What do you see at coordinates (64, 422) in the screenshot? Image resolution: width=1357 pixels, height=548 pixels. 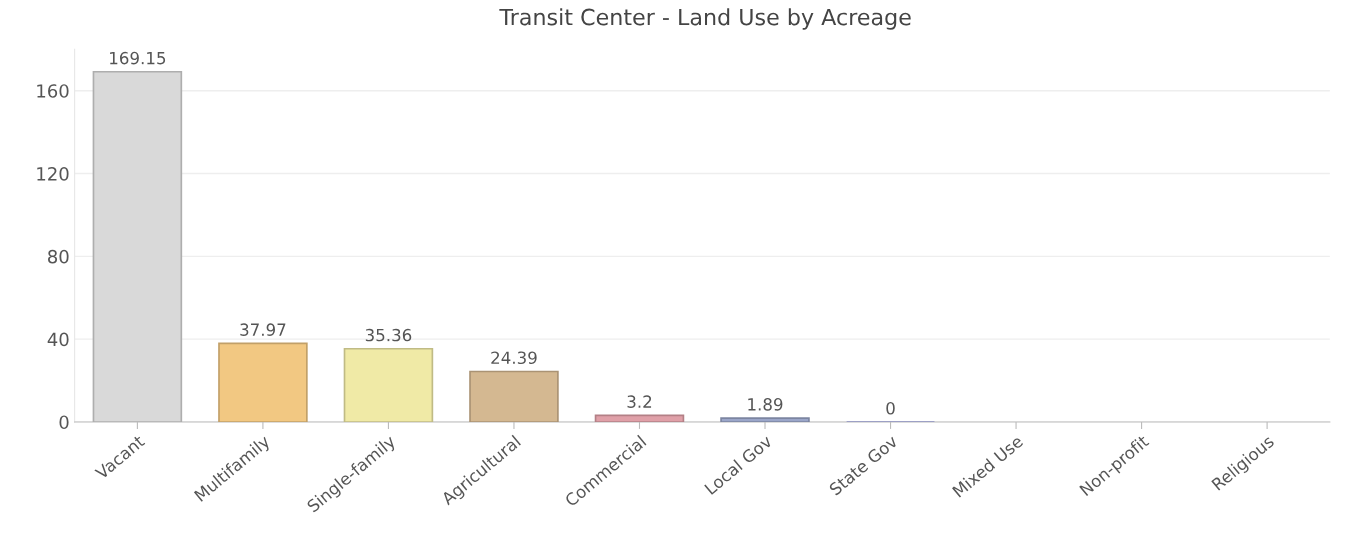 I see `y-tick-label: 0` at bounding box center [64, 422].